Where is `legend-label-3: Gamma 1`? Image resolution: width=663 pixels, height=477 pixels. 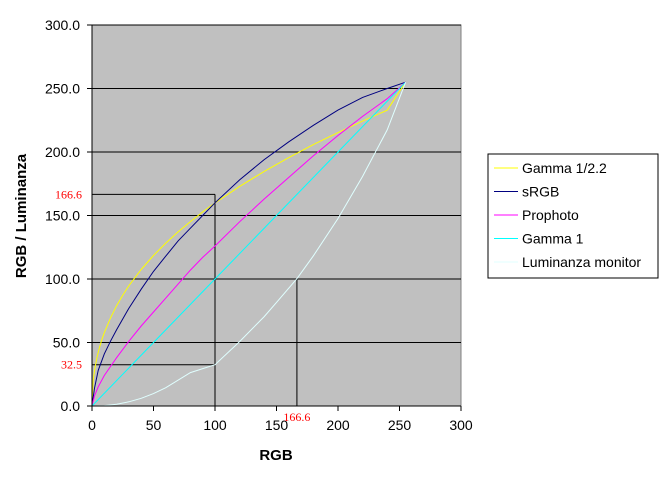
legend-label-3: Gamma 1 is located at coordinates (553, 239).